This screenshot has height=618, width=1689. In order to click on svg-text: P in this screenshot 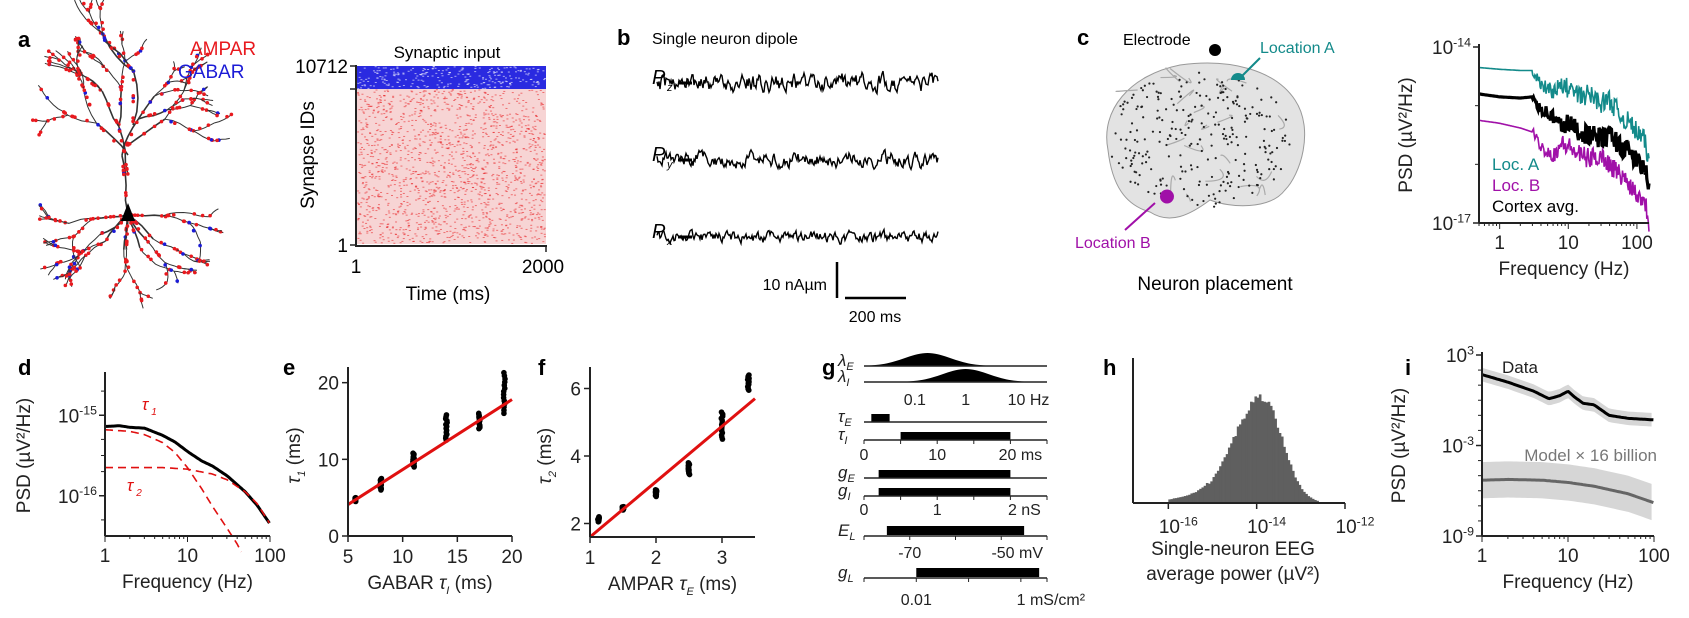, I will do `click(659, 78)`.